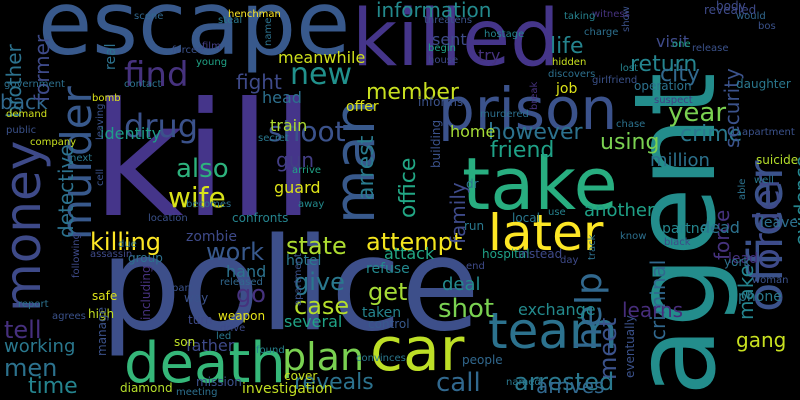  What do you see at coordinates (211, 237) in the screenshot?
I see `word: zombie` at bounding box center [211, 237].